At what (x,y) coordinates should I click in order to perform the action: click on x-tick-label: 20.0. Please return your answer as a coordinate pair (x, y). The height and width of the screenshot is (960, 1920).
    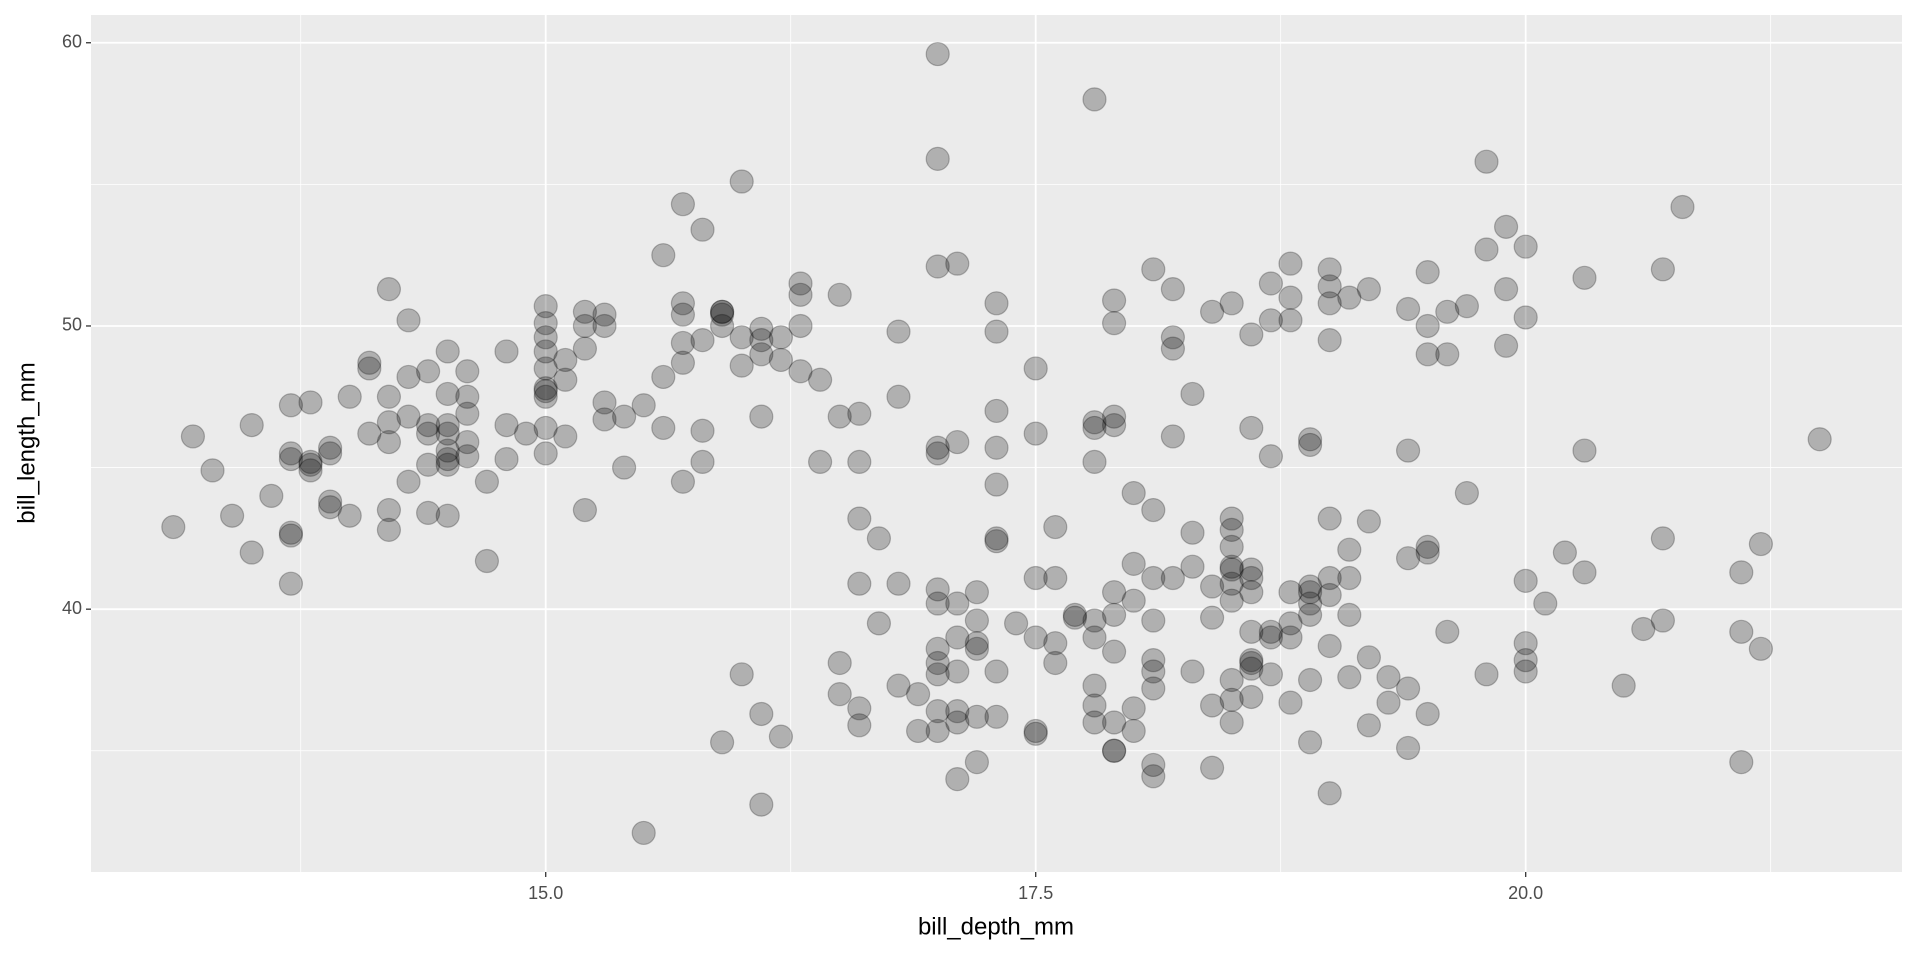
    Looking at the image, I should click on (1525, 893).